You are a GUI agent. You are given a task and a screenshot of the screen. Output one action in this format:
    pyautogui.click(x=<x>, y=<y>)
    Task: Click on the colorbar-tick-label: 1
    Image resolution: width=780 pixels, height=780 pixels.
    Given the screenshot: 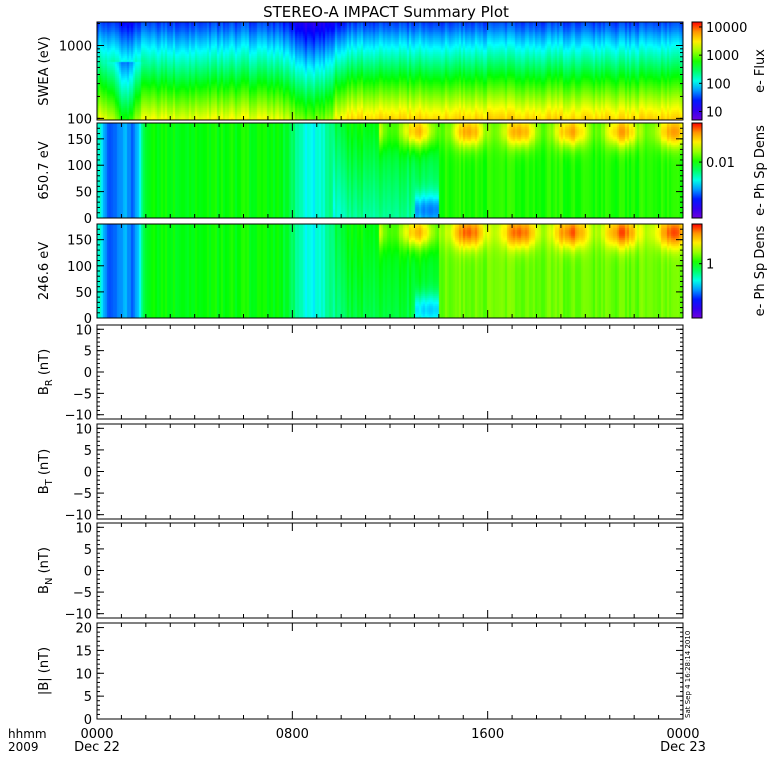 What is the action you would take?
    pyautogui.click(x=710, y=265)
    